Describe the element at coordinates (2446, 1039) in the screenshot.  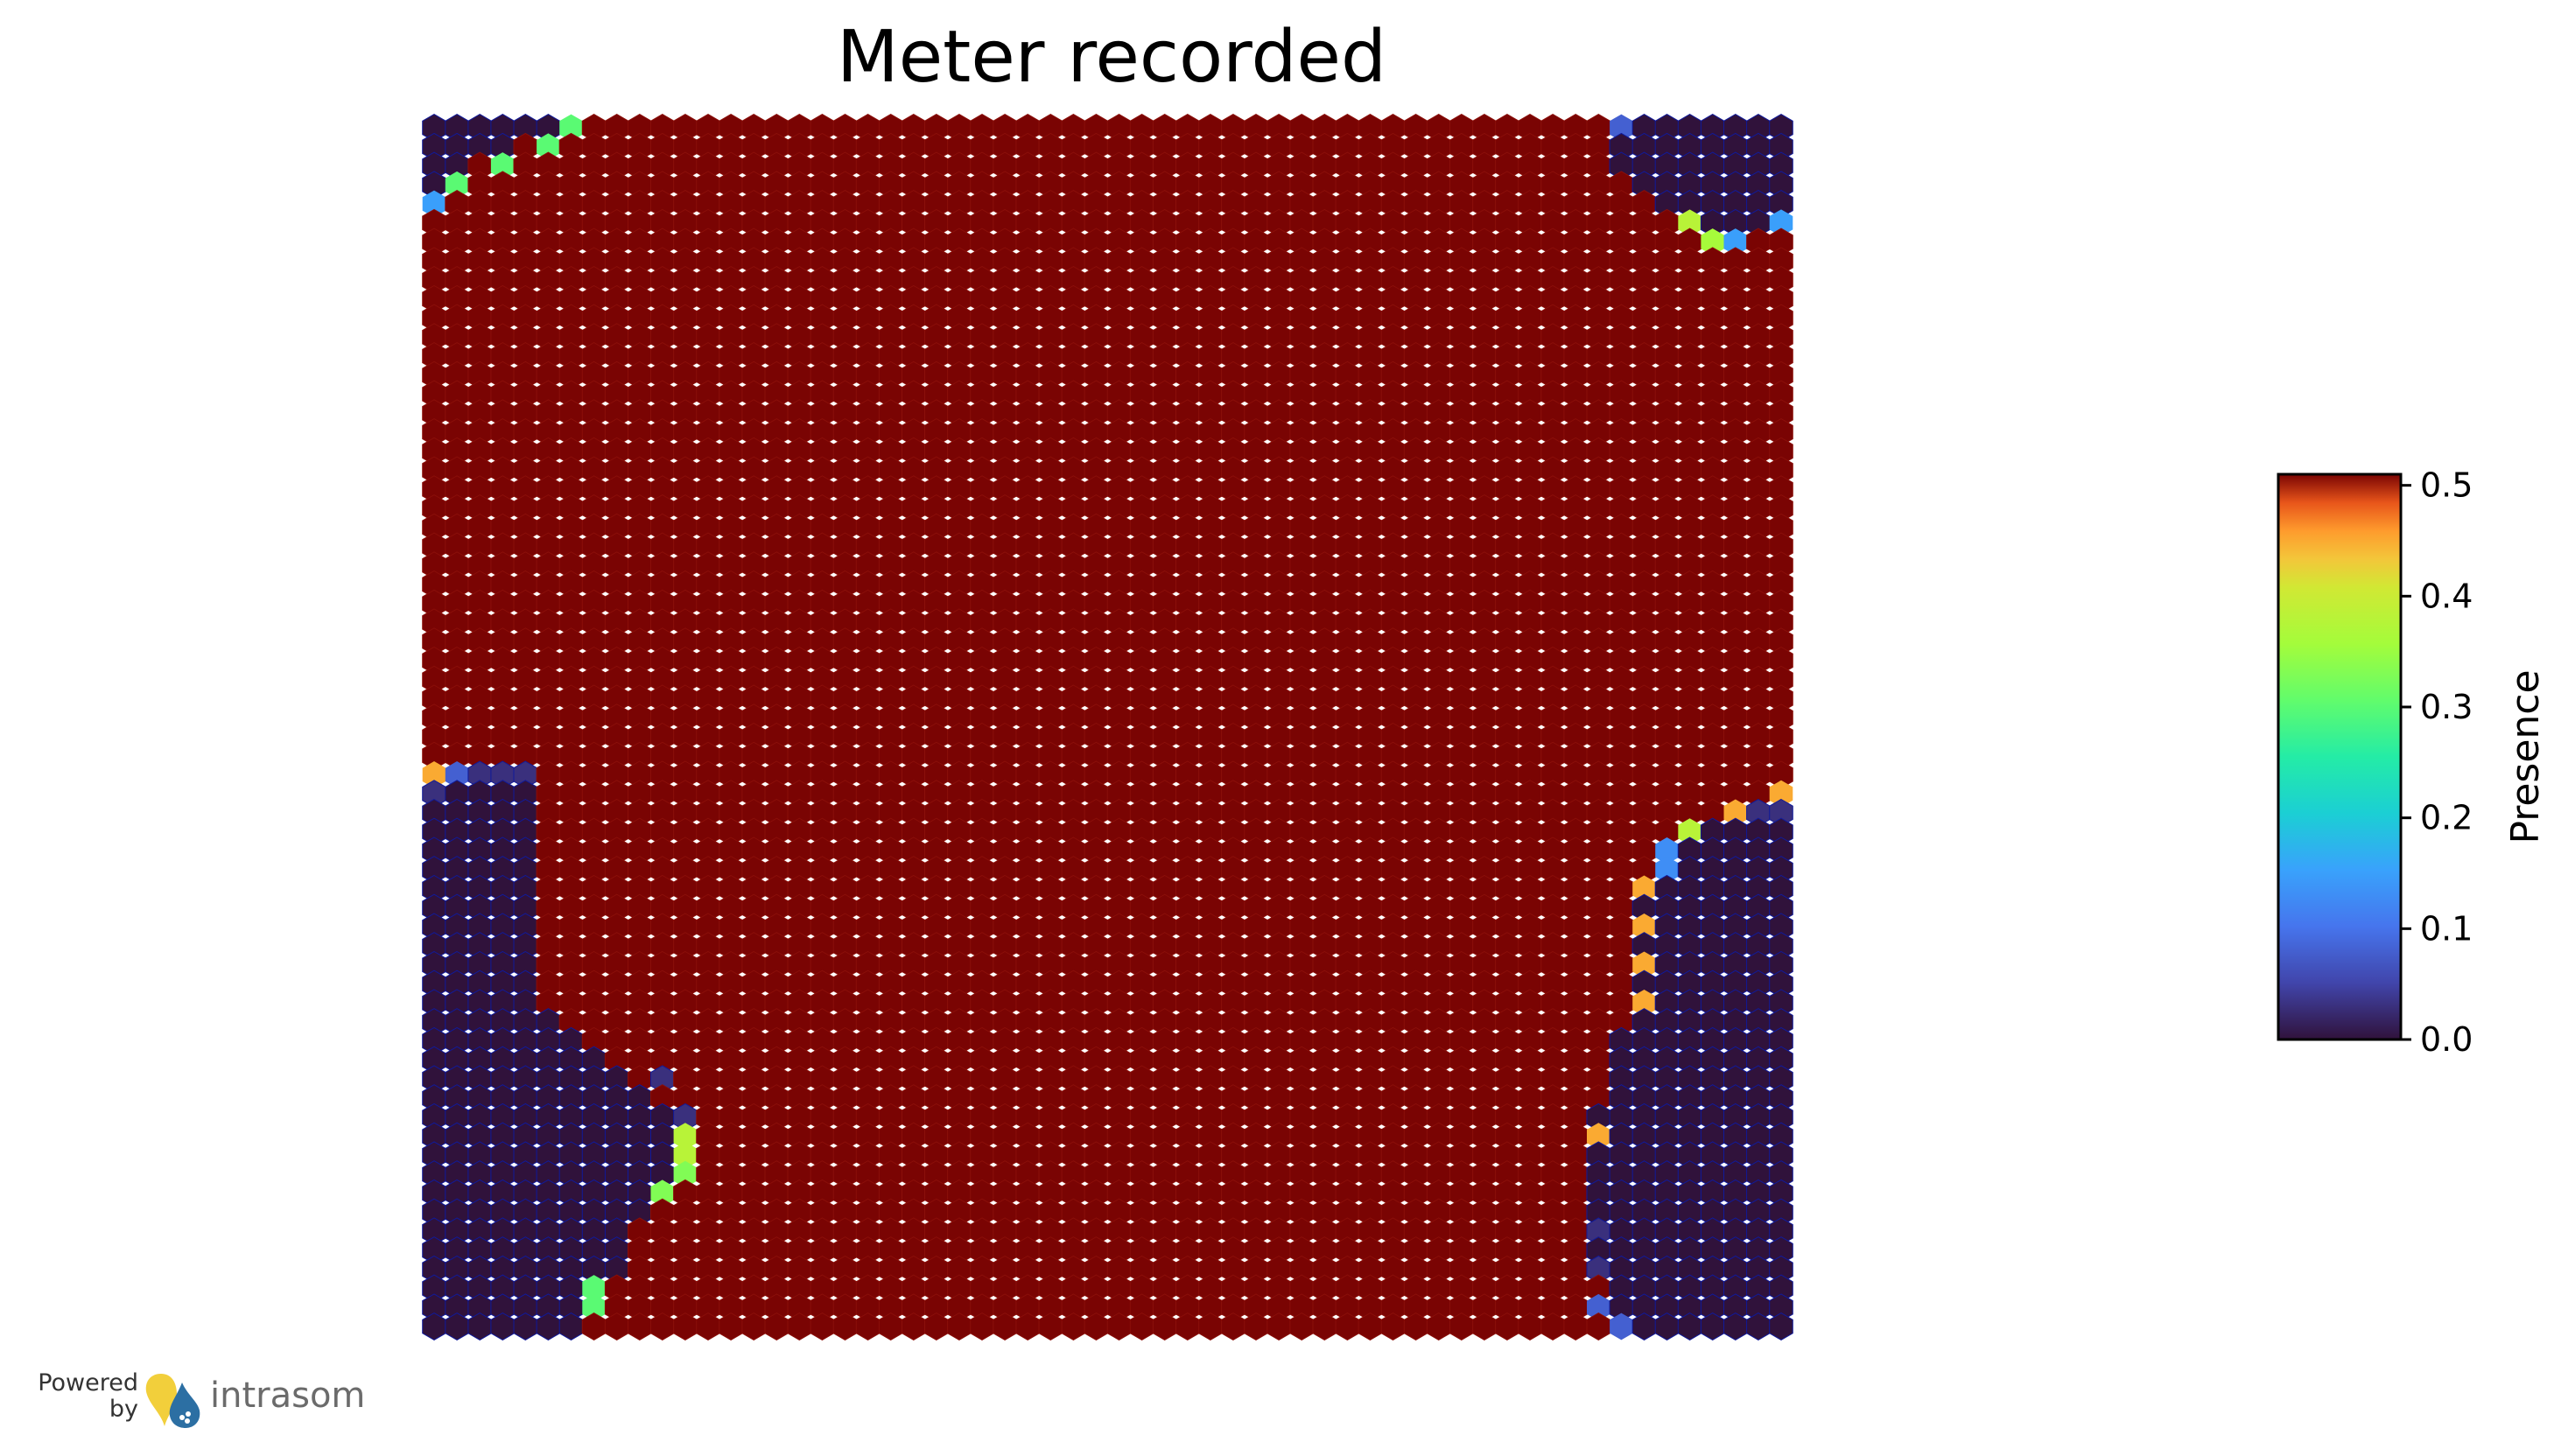
I see `colorbar-tick-label: 0.0` at that location.